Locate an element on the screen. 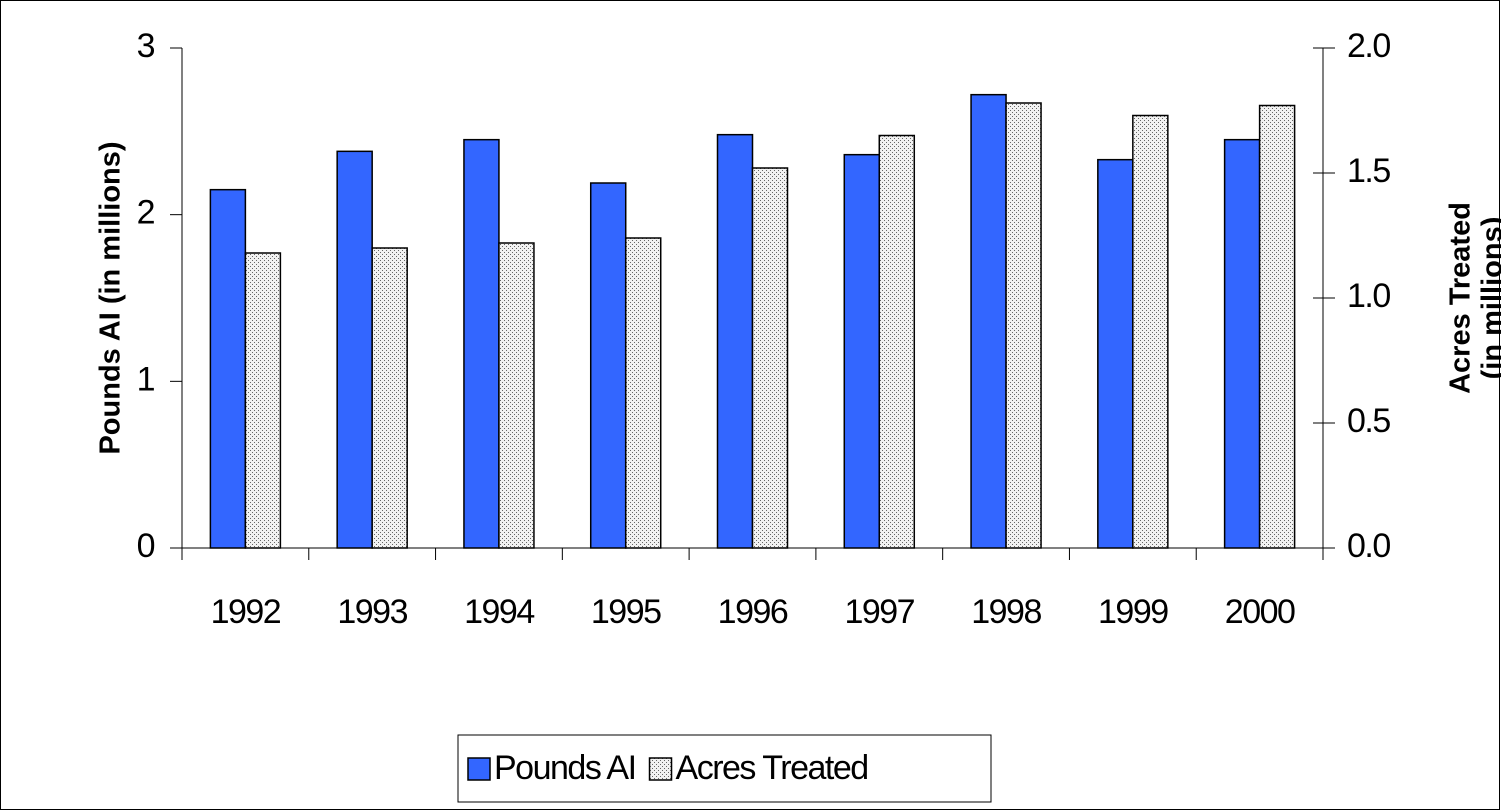 This screenshot has height=811, width=1501. legend-box is located at coordinates (724, 768).